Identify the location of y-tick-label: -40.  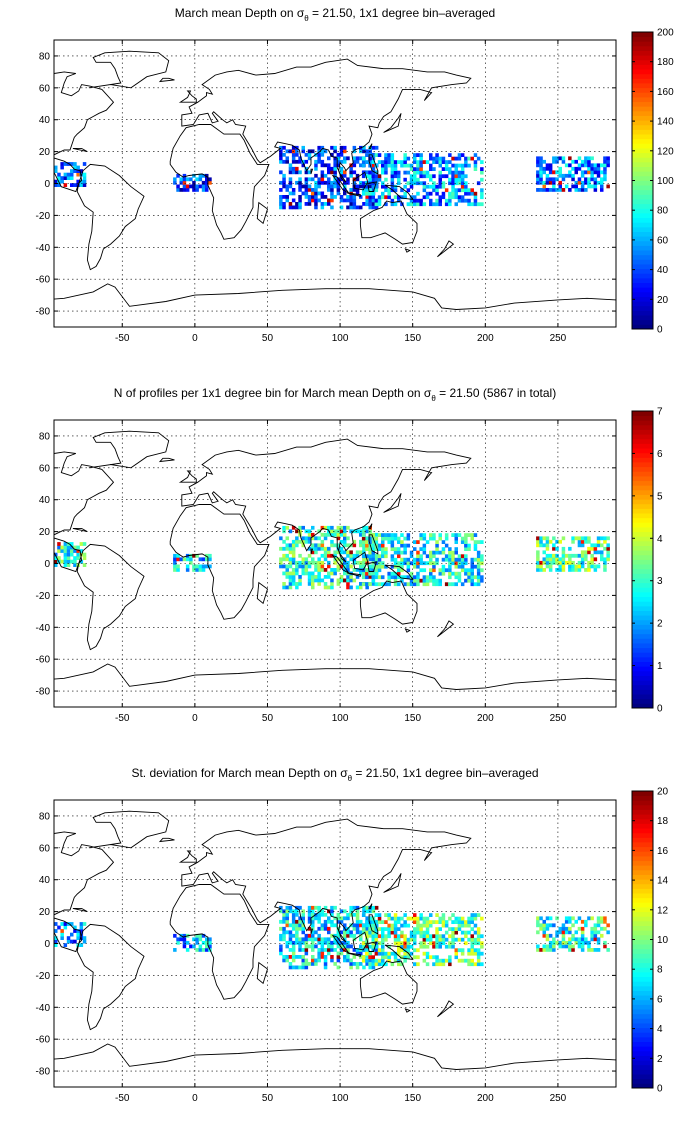
(43, 1008).